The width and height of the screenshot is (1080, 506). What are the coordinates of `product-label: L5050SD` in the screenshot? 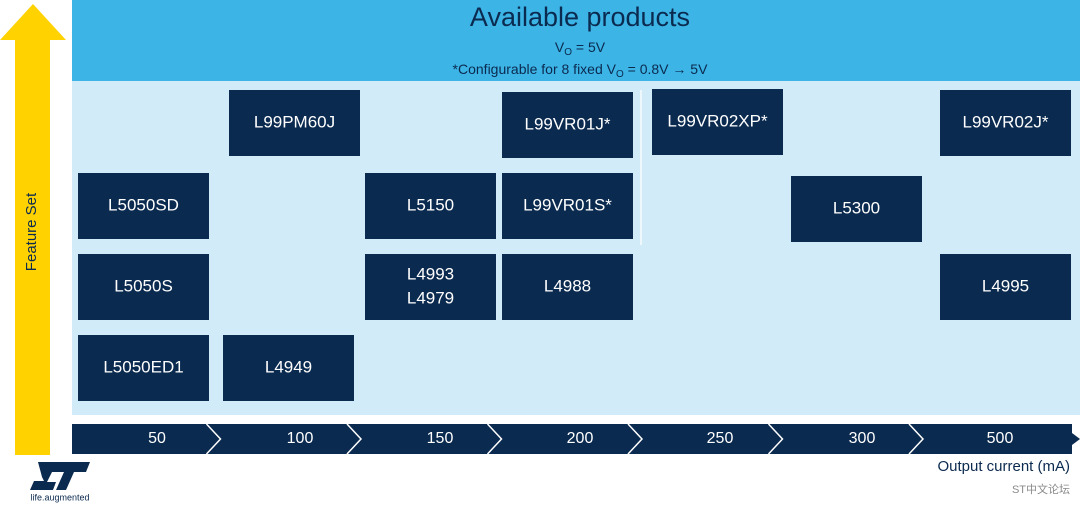 It's located at (143, 204).